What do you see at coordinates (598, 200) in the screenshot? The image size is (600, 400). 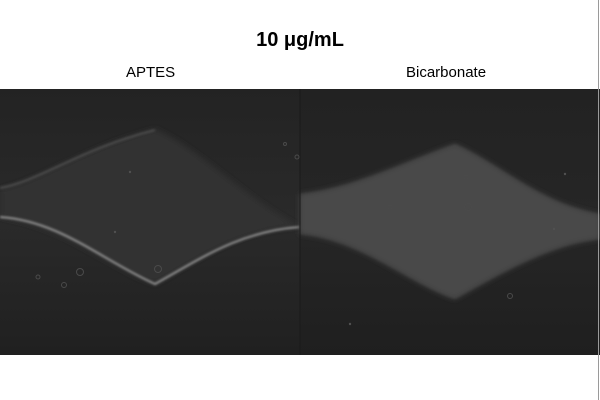 I see `page-edge` at bounding box center [598, 200].